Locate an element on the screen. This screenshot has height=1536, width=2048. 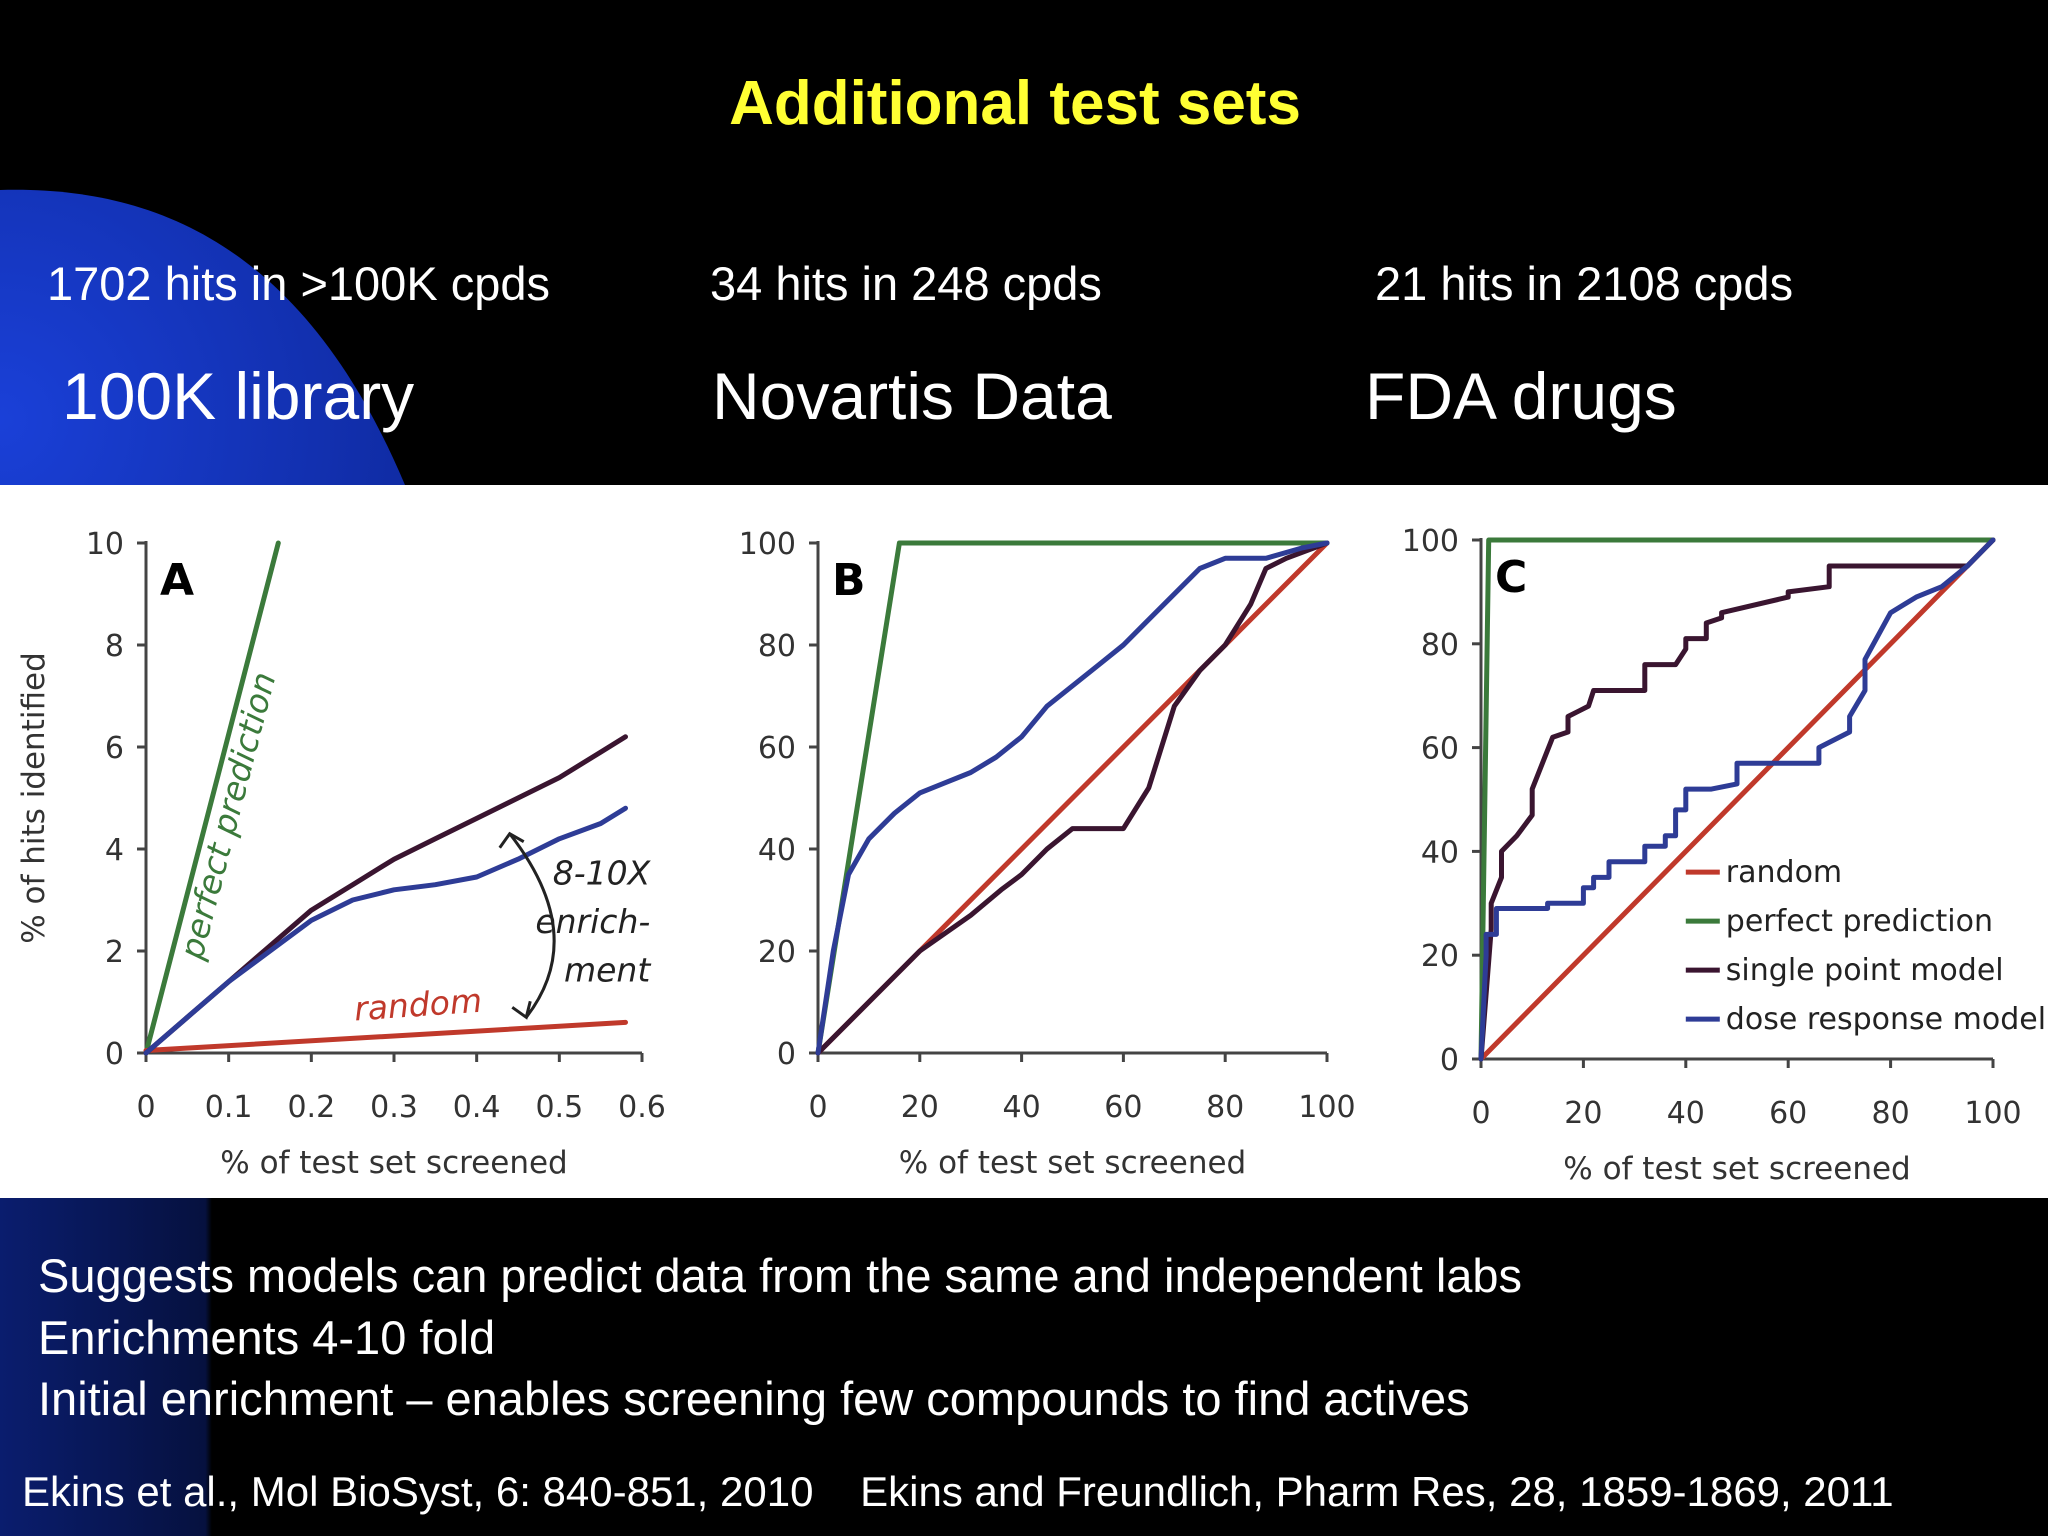
y-tick-label: 4 is located at coordinates (114, 850).